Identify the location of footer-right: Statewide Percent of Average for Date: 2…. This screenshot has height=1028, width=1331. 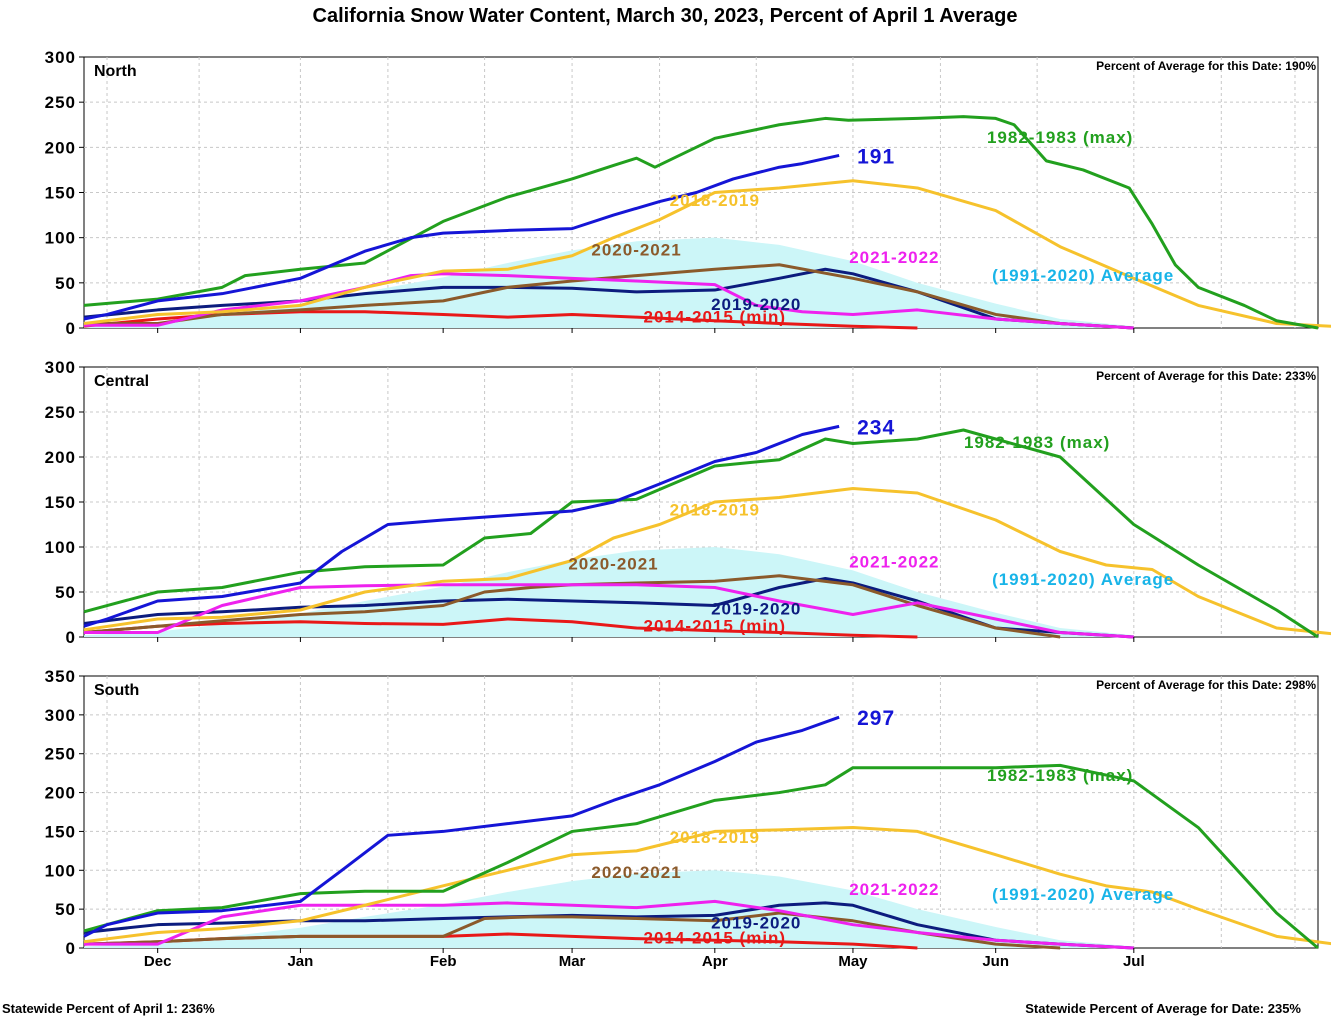
(1163, 1008).